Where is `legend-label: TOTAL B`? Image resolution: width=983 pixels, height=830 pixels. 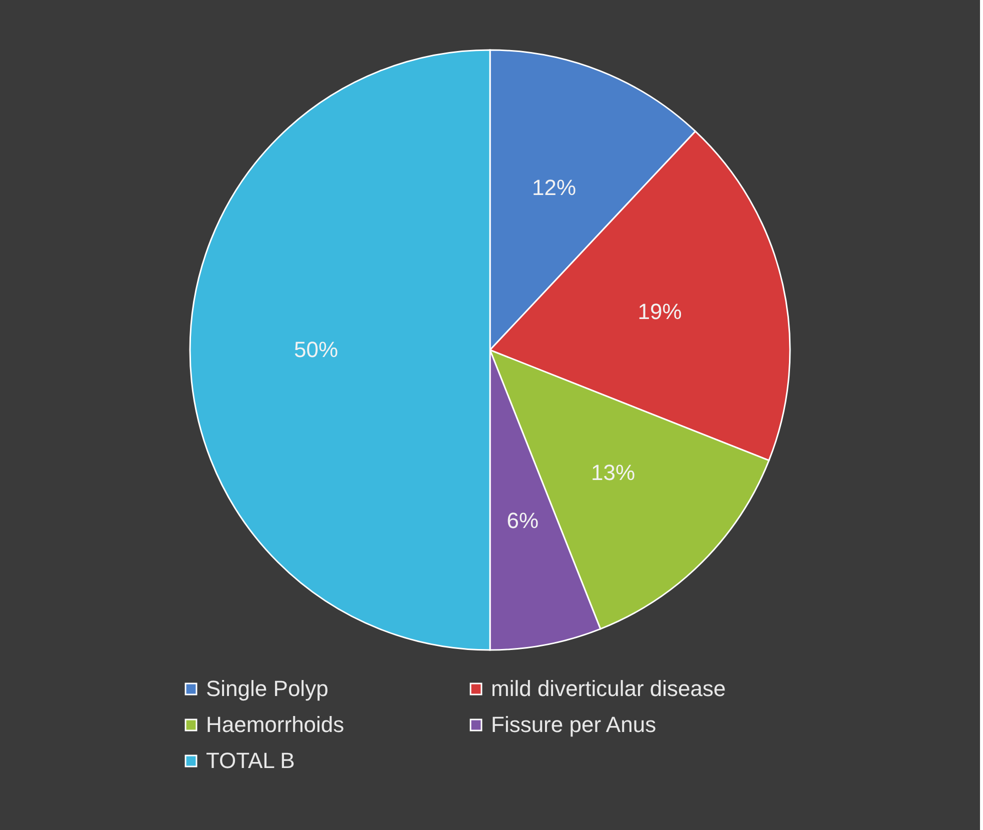 legend-label: TOTAL B is located at coordinates (250, 760).